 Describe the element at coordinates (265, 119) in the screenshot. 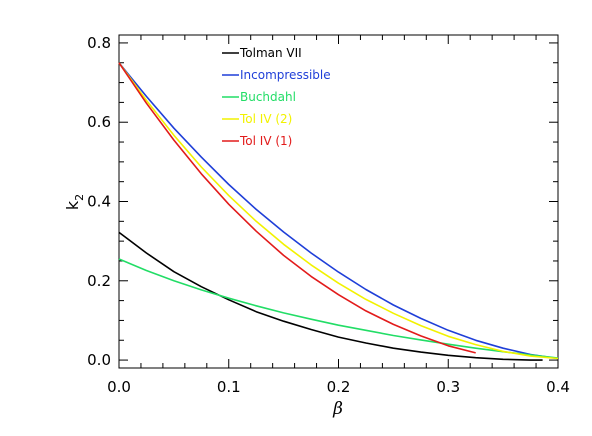

I see `legend-label-tol-iv-2: Tol IV (2)` at that location.